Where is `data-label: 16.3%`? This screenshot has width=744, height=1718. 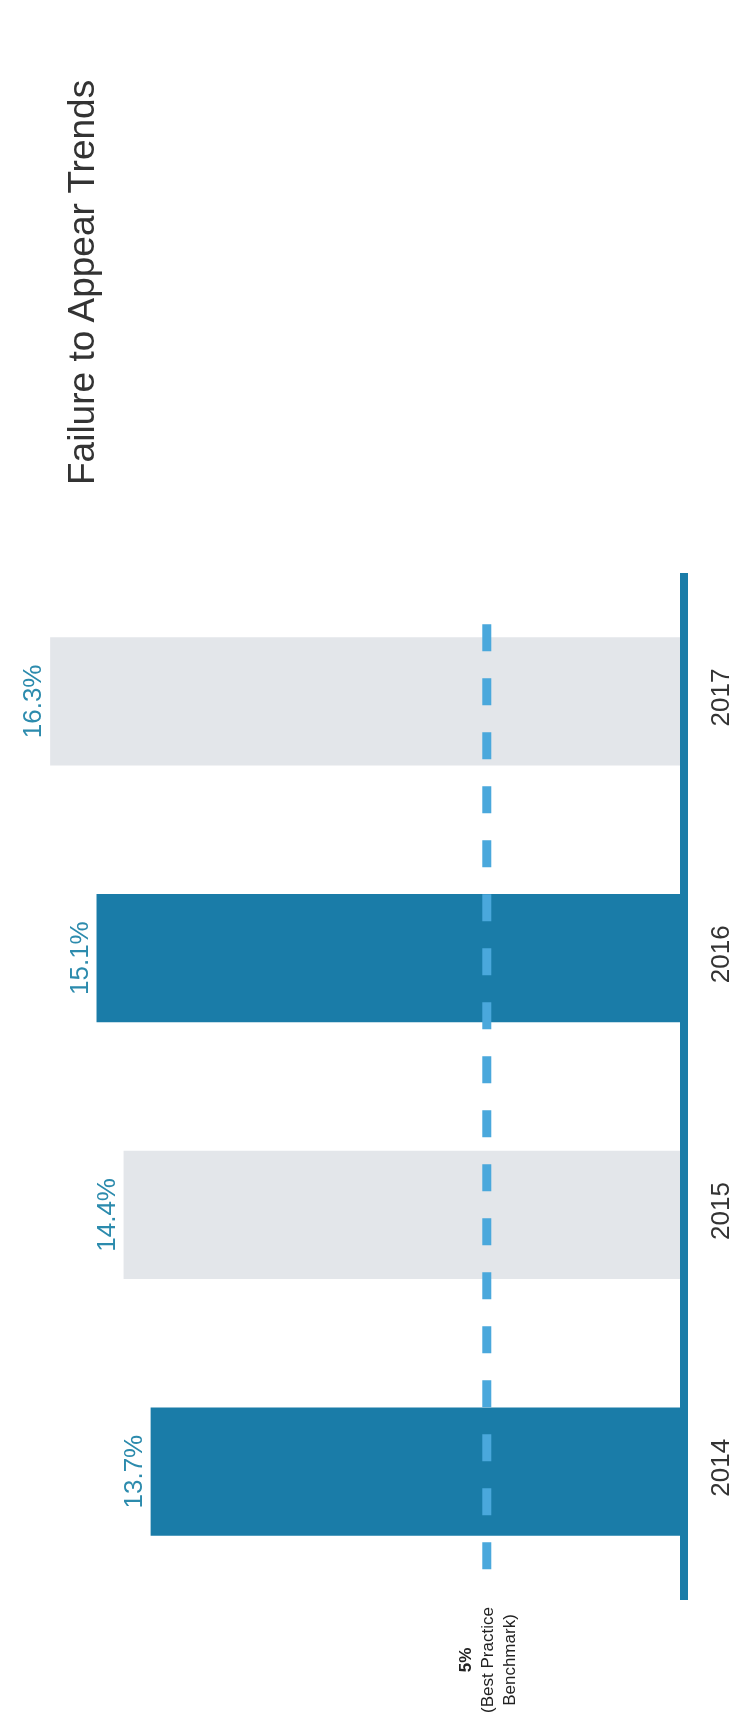 data-label: 16.3% is located at coordinates (32, 701).